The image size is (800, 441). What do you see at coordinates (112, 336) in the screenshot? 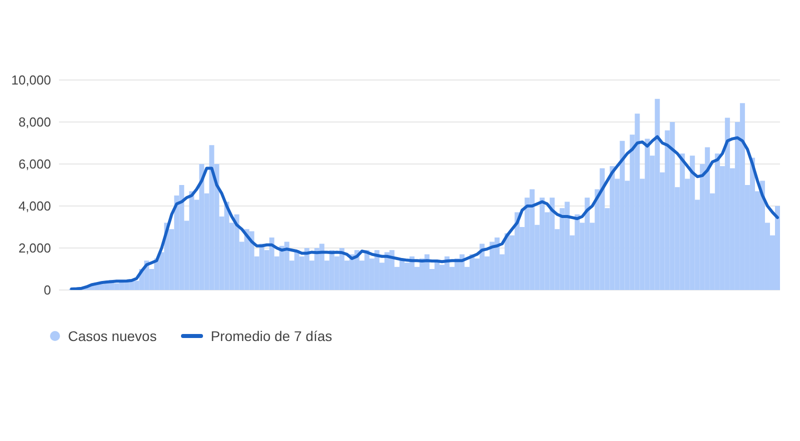
I see `legend-label: Casos nuevos` at bounding box center [112, 336].